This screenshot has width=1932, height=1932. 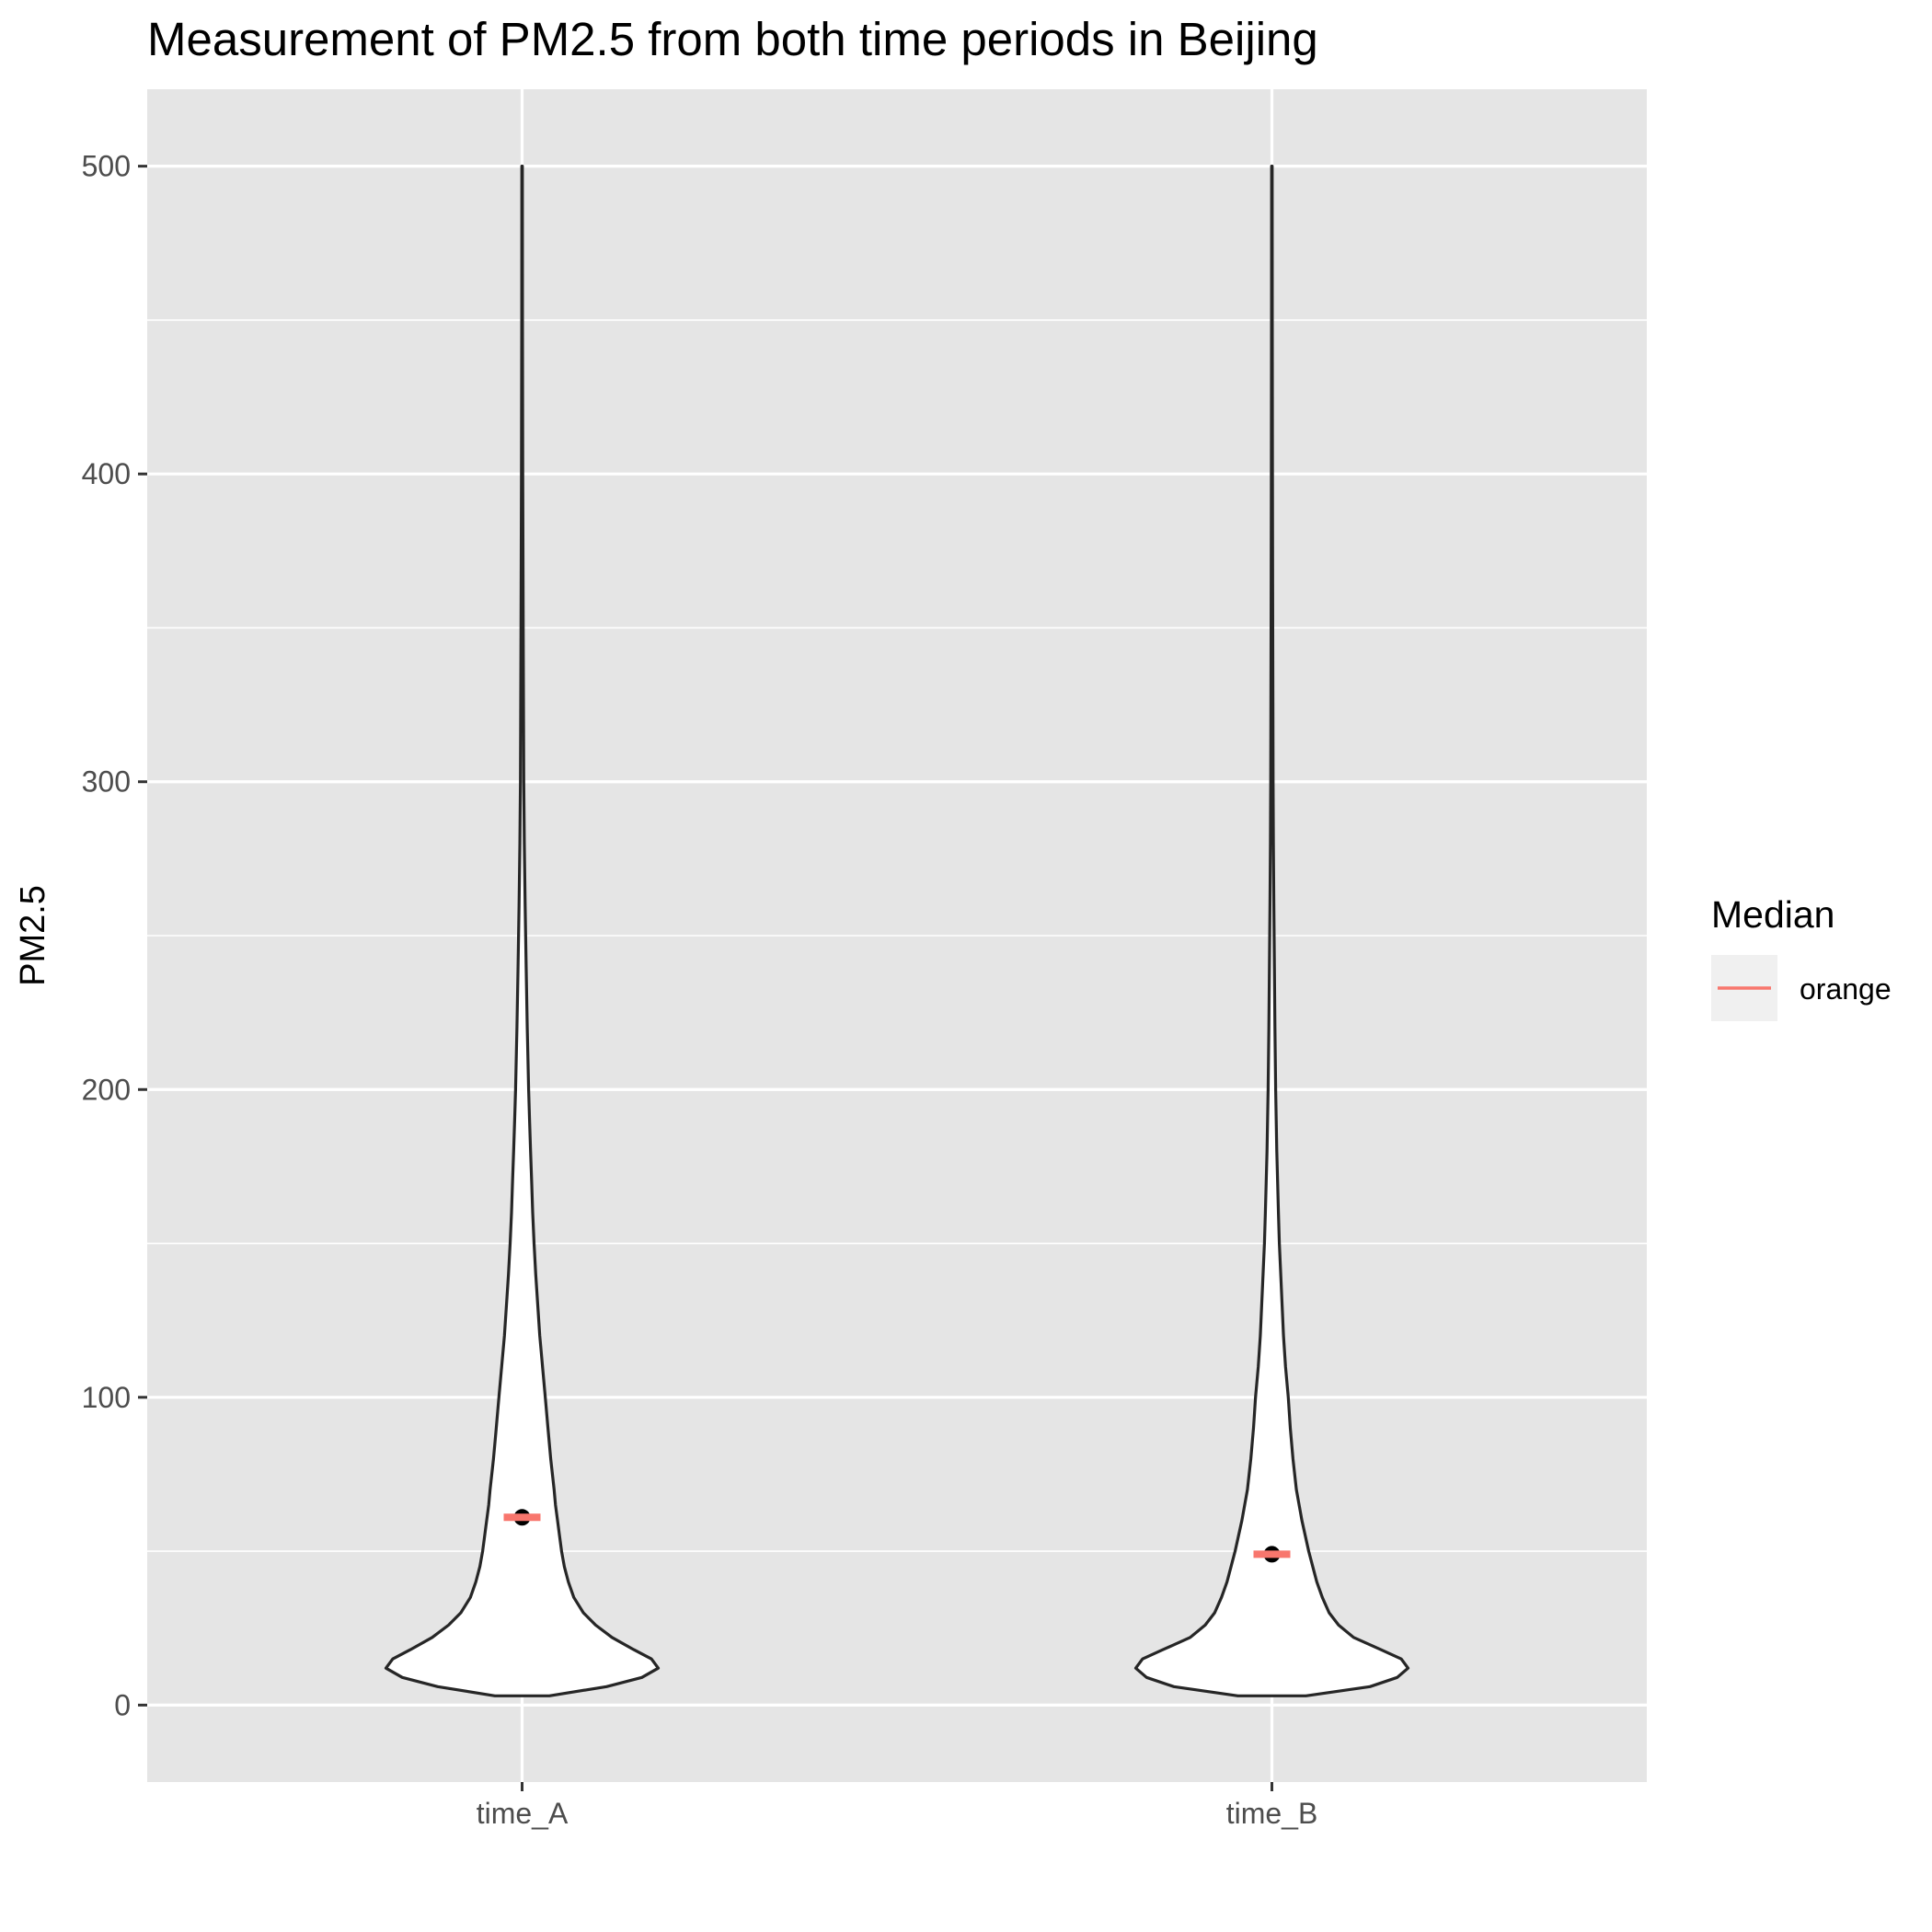 What do you see at coordinates (1772, 914) in the screenshot?
I see `legend-title: Median` at bounding box center [1772, 914].